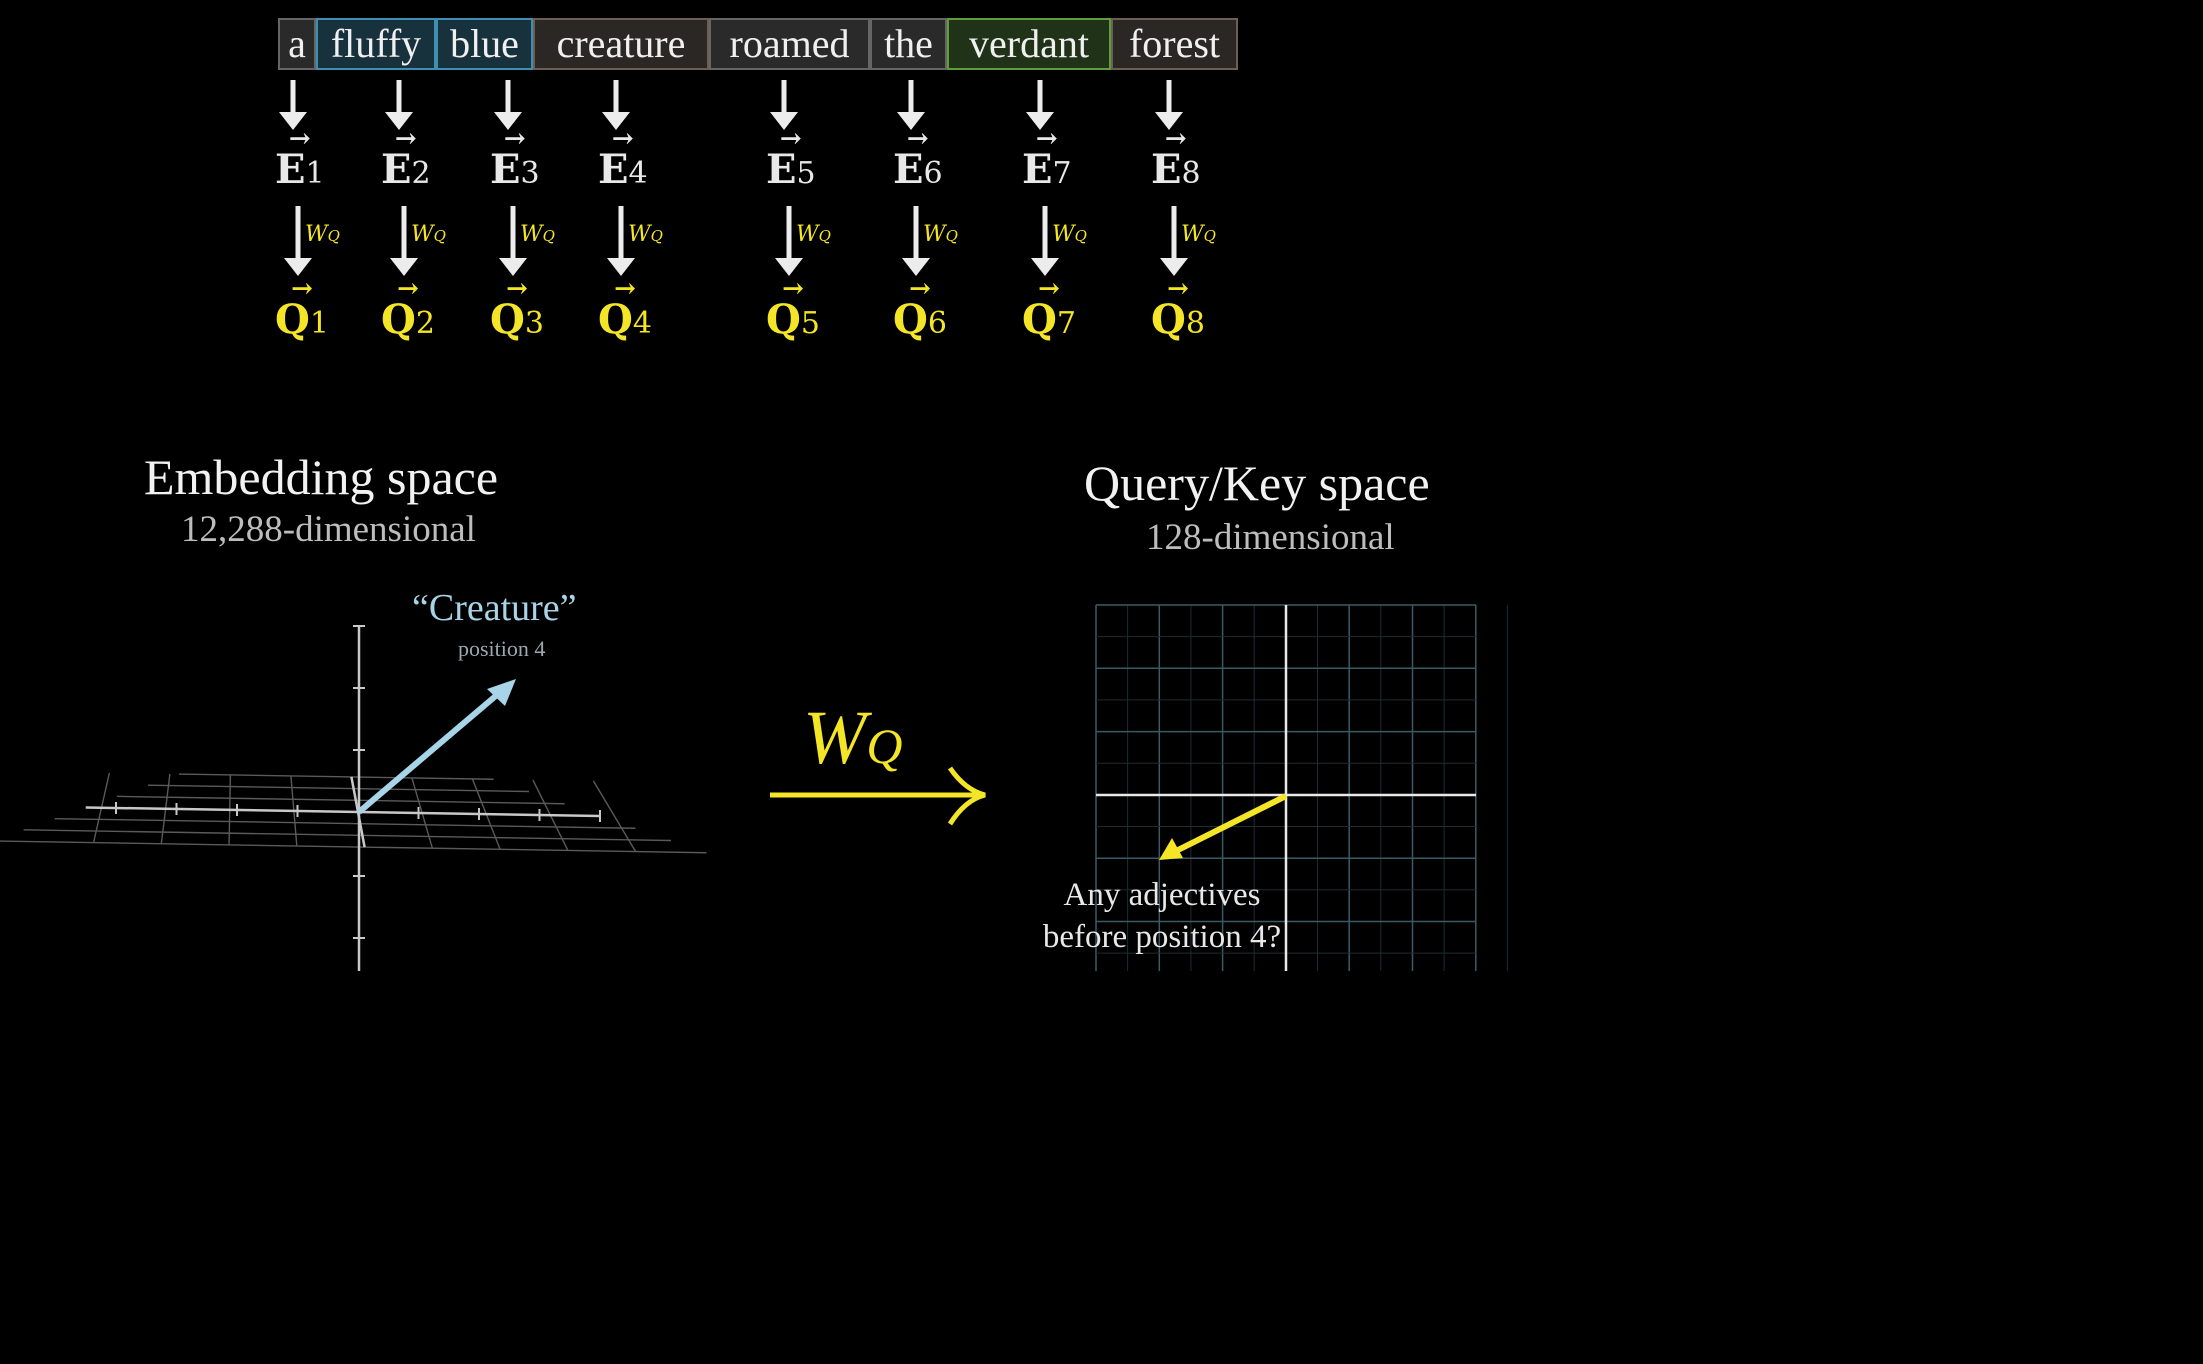  Describe the element at coordinates (916, 267) in the screenshot. I see `embedding-to-query-arrow-6-head` at that location.